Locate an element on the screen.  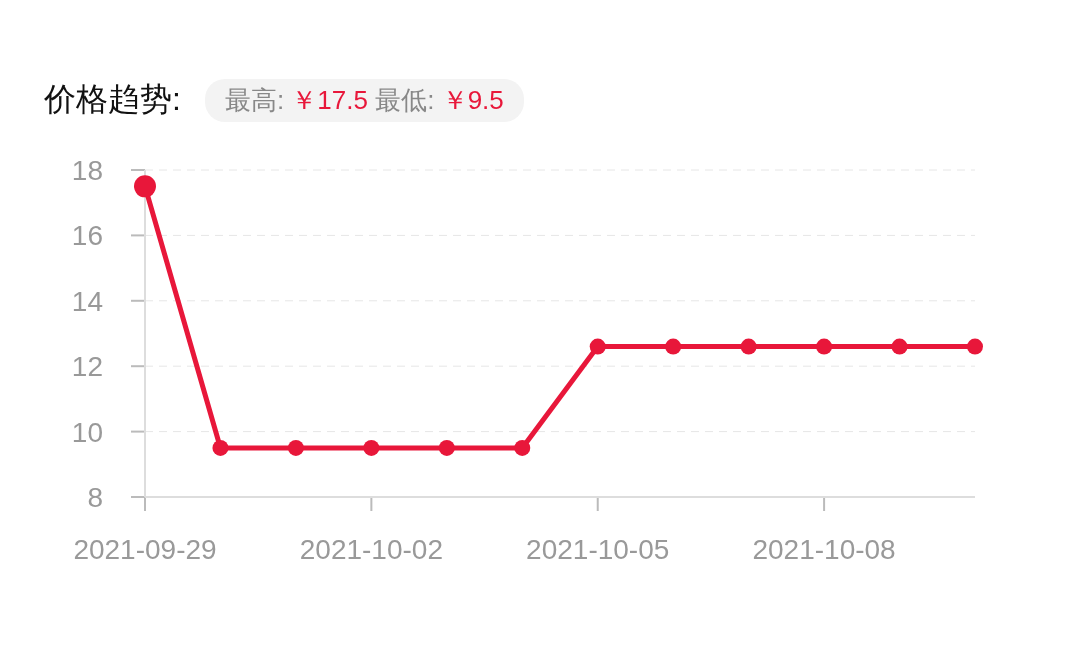
x-tick-label: 2021-10-08 is located at coordinates (824, 549).